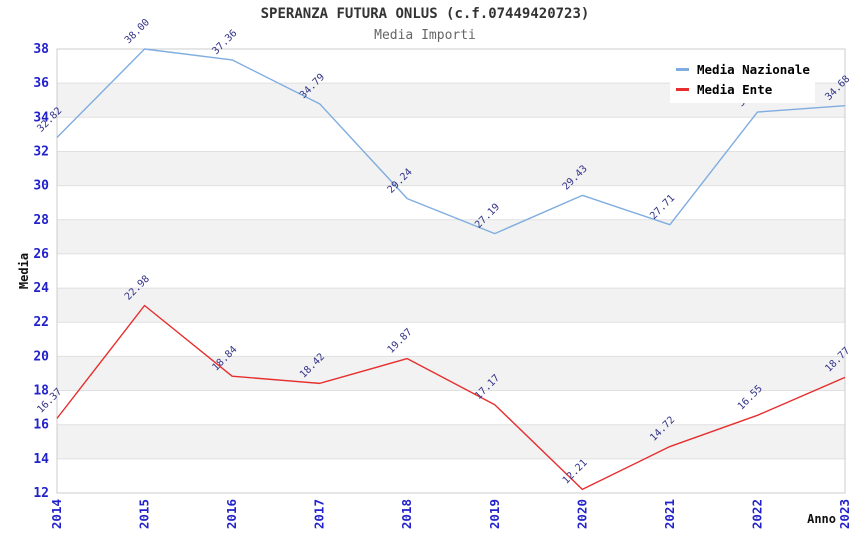  Describe the element at coordinates (753, 69) in the screenshot. I see `legend-item-label: Media Nazionale` at that location.